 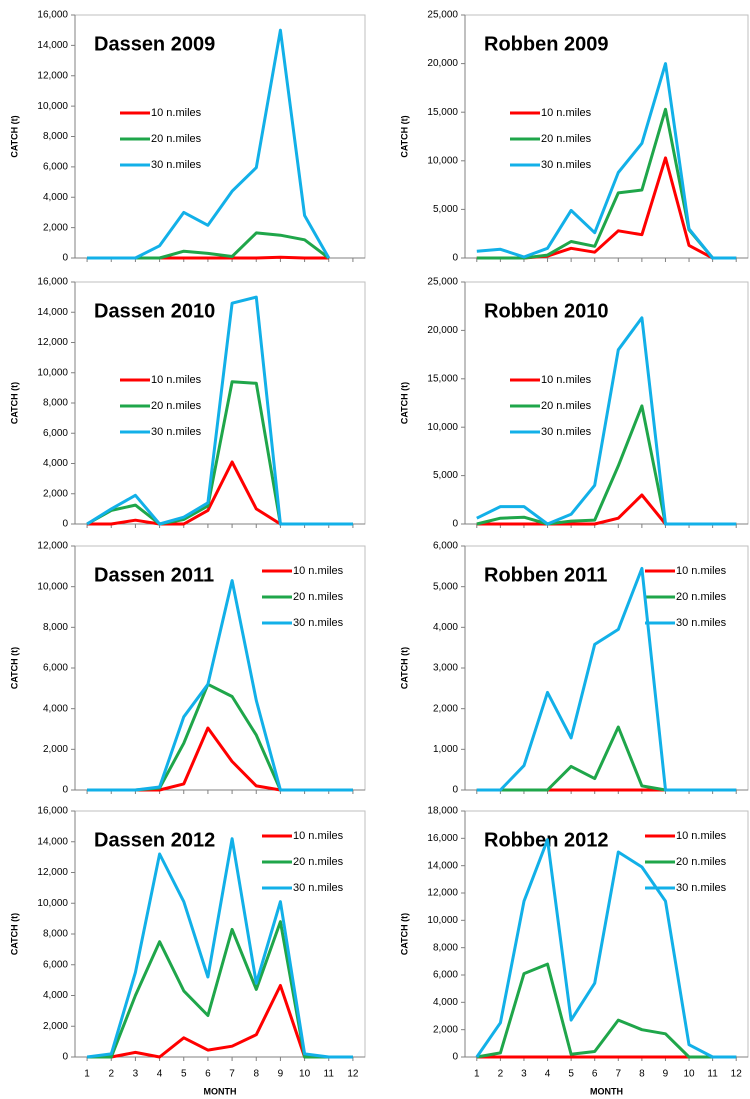 I want to click on x-tick-label: 10, so click(x=305, y=1074).